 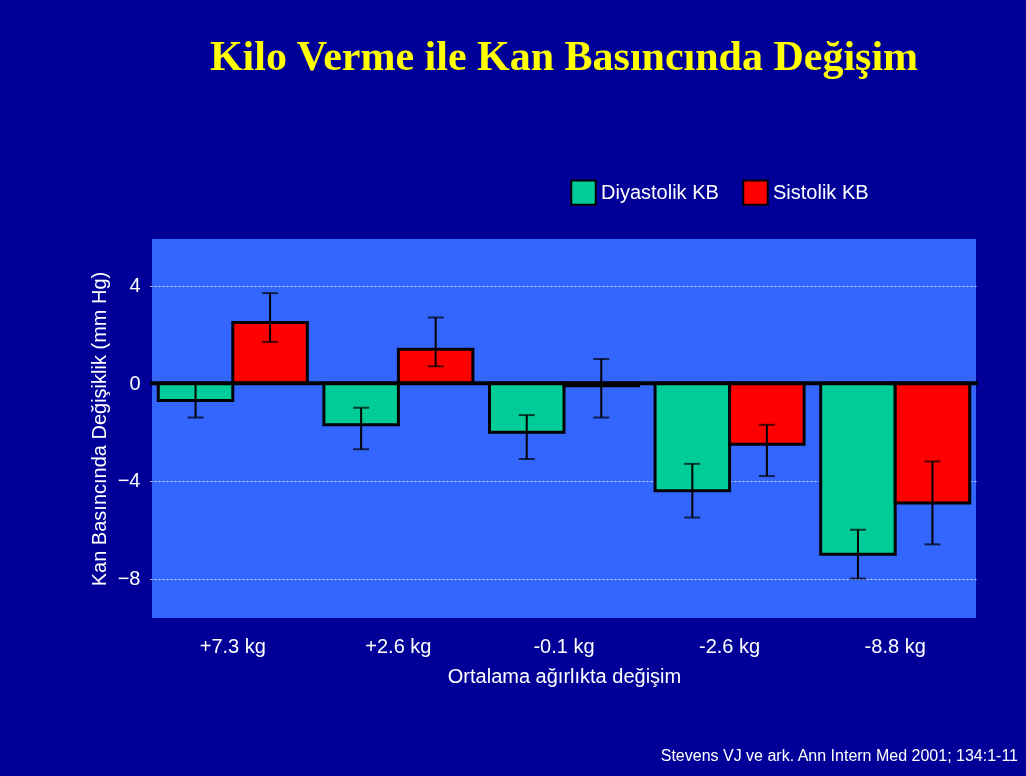 What do you see at coordinates (564, 675) in the screenshot?
I see `x-axis-title: Ortalama ağırlıkta değişim` at bounding box center [564, 675].